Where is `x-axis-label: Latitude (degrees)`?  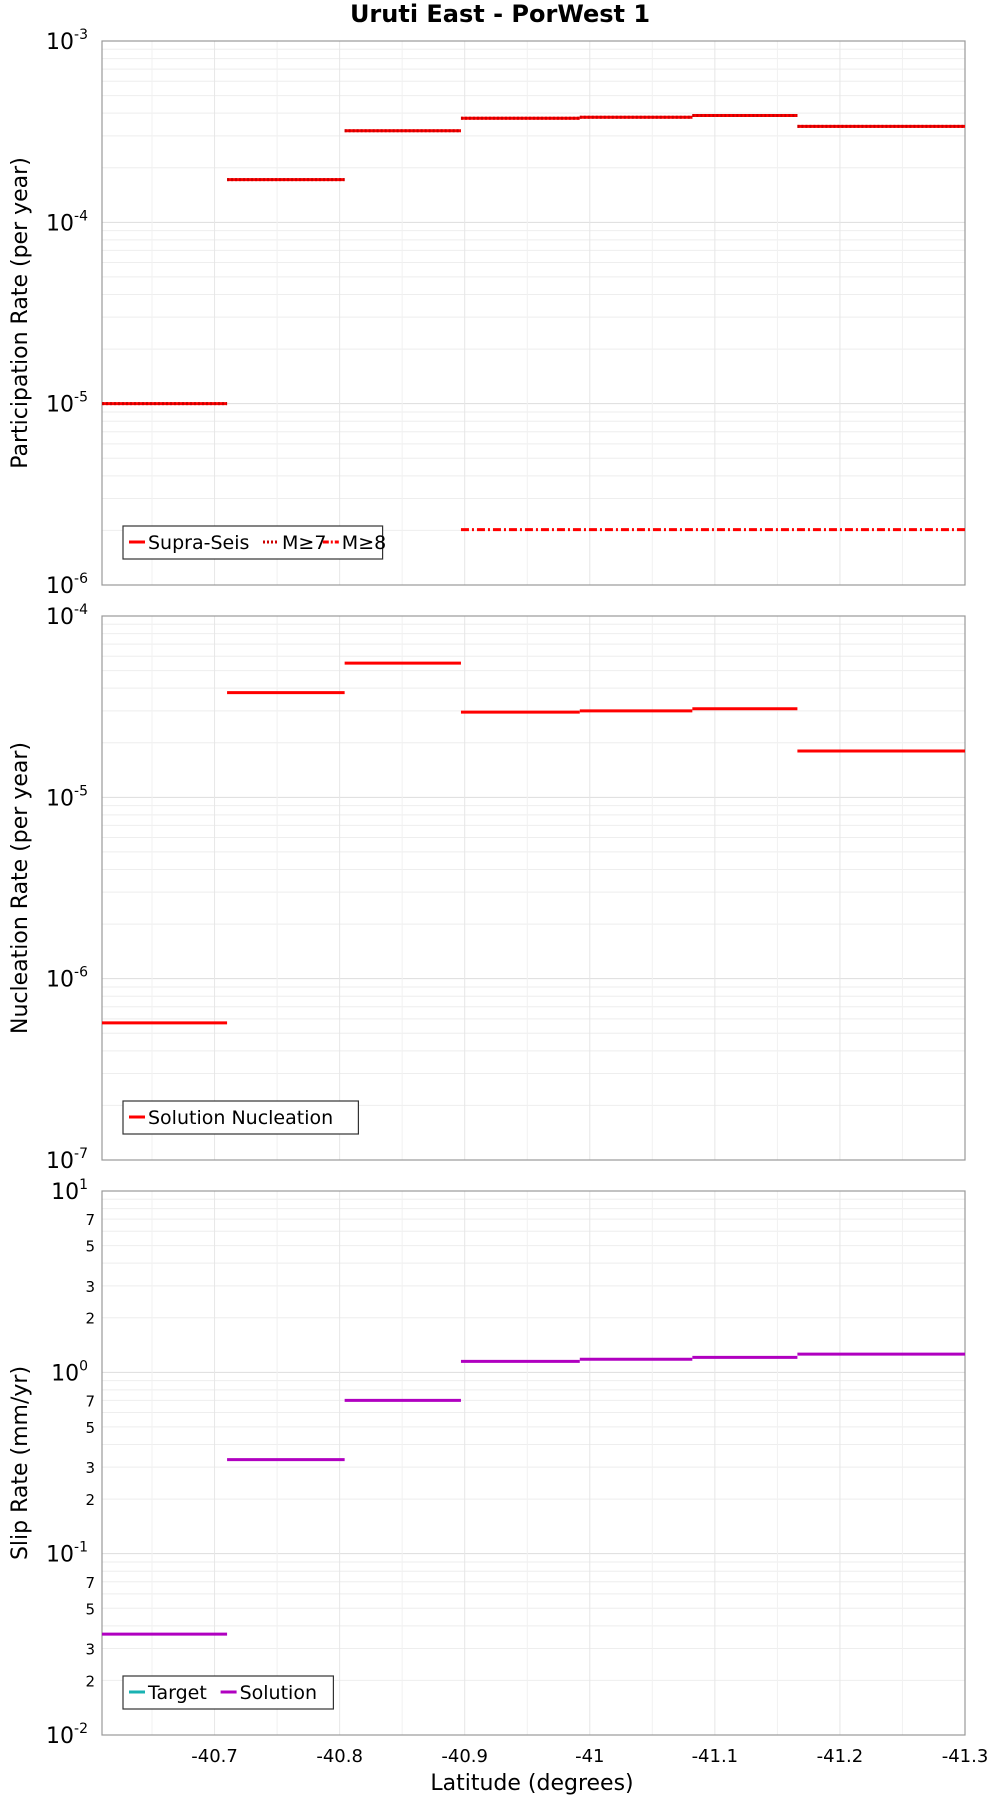 x-axis-label: Latitude (degrees) is located at coordinates (531, 1783).